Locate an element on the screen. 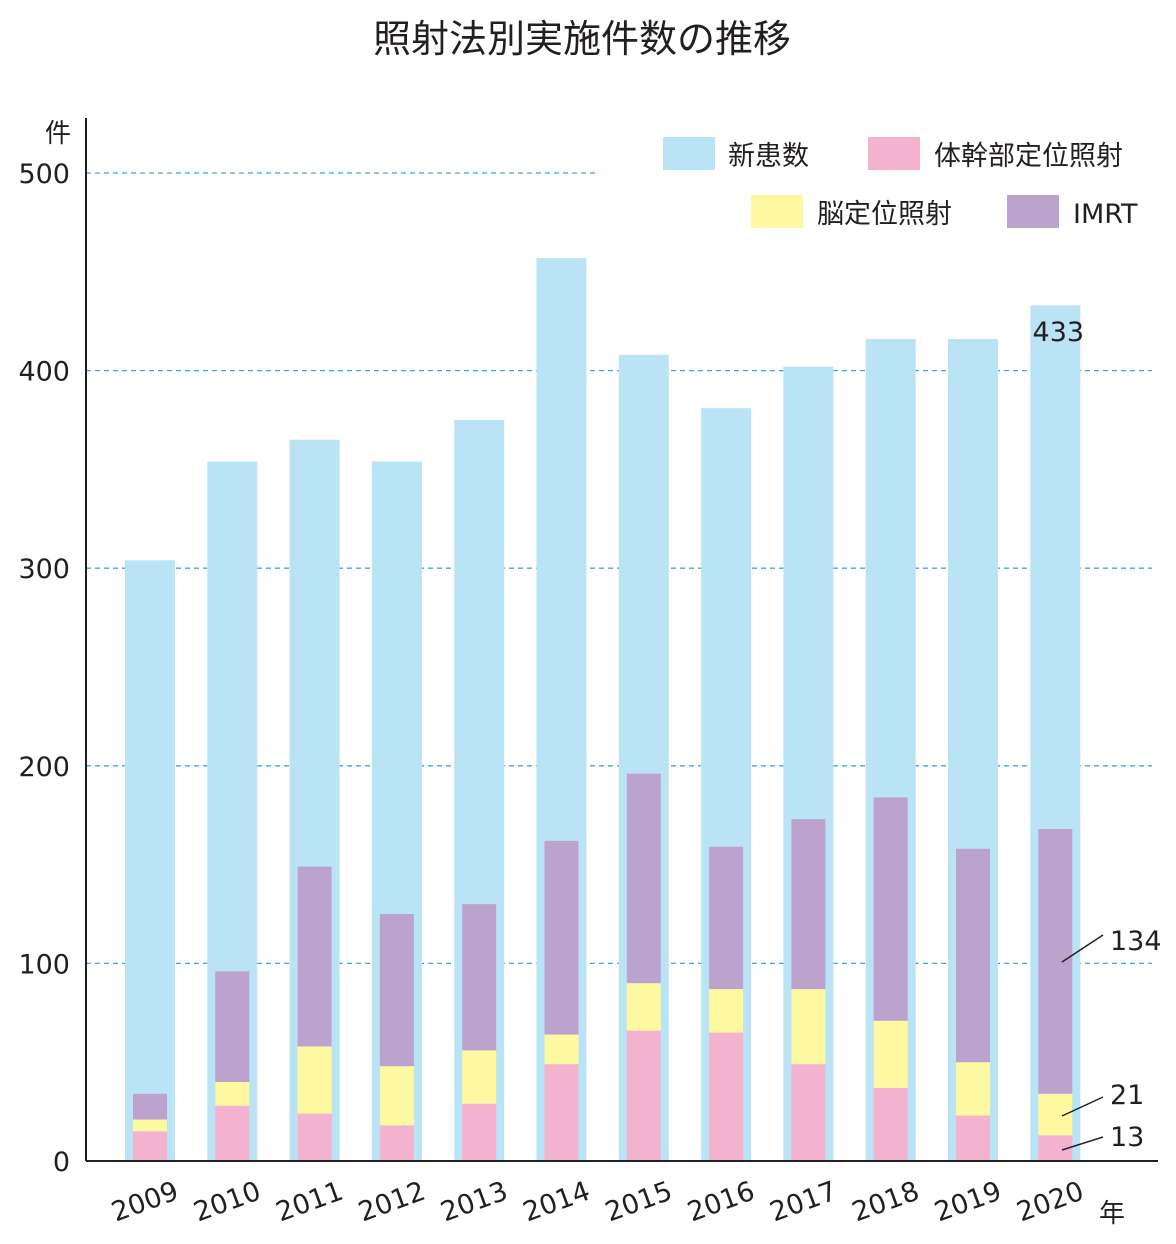  legend-label: 体幹部定位照射 is located at coordinates (1028, 156).